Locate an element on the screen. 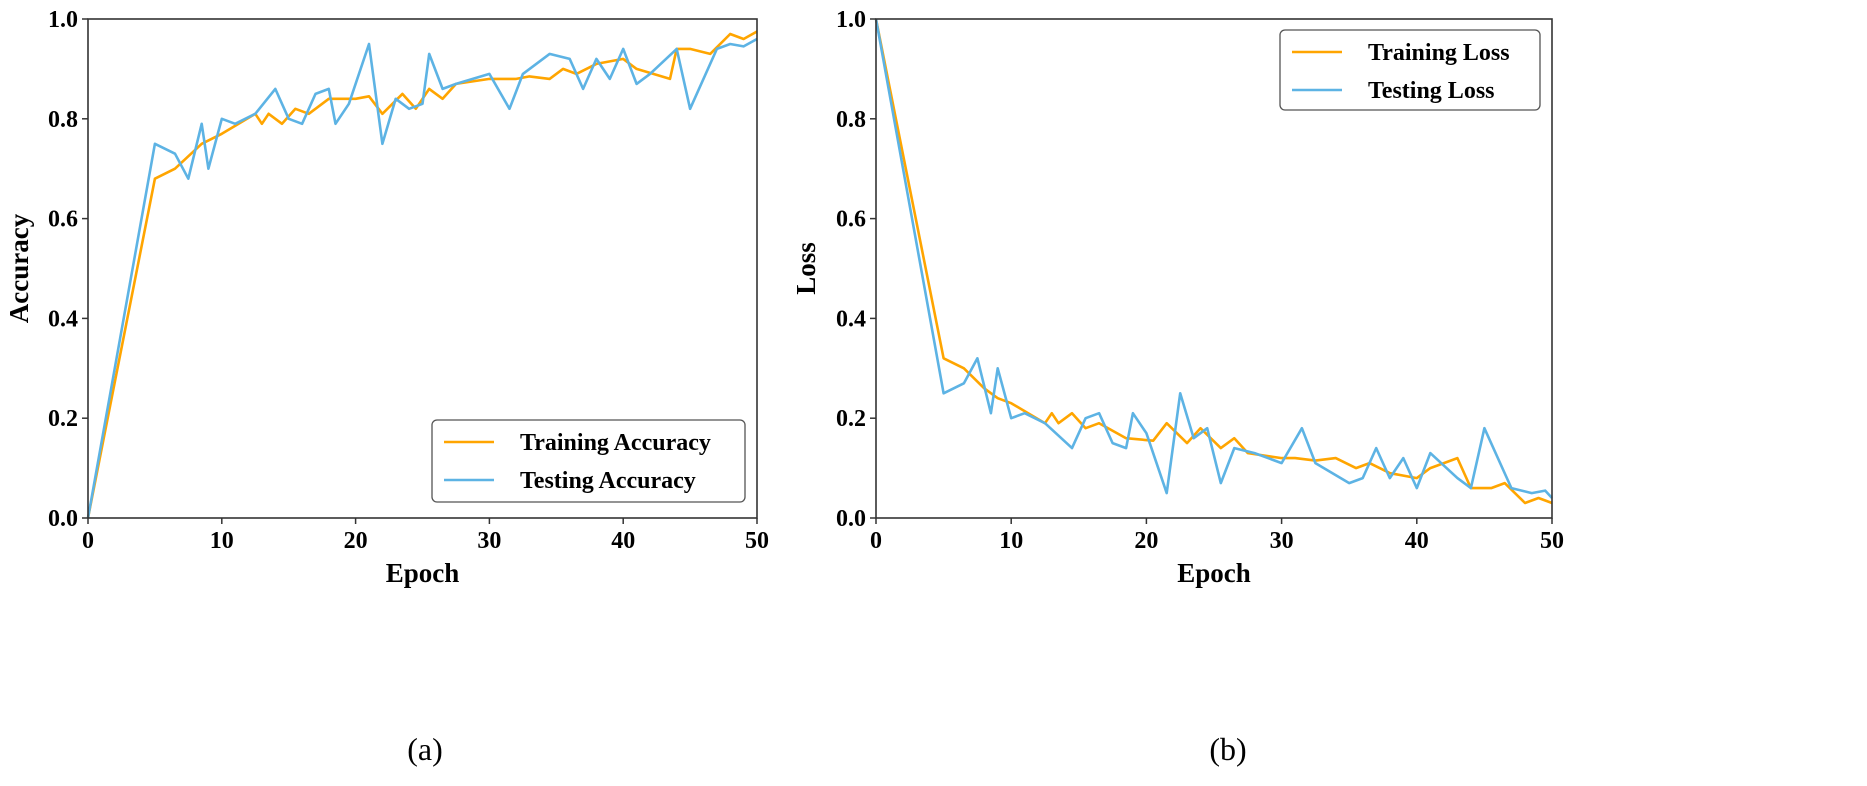 Image resolution: width=1867 pixels, height=786 pixels. subfigure-caption: (a) is located at coordinates (425, 749).